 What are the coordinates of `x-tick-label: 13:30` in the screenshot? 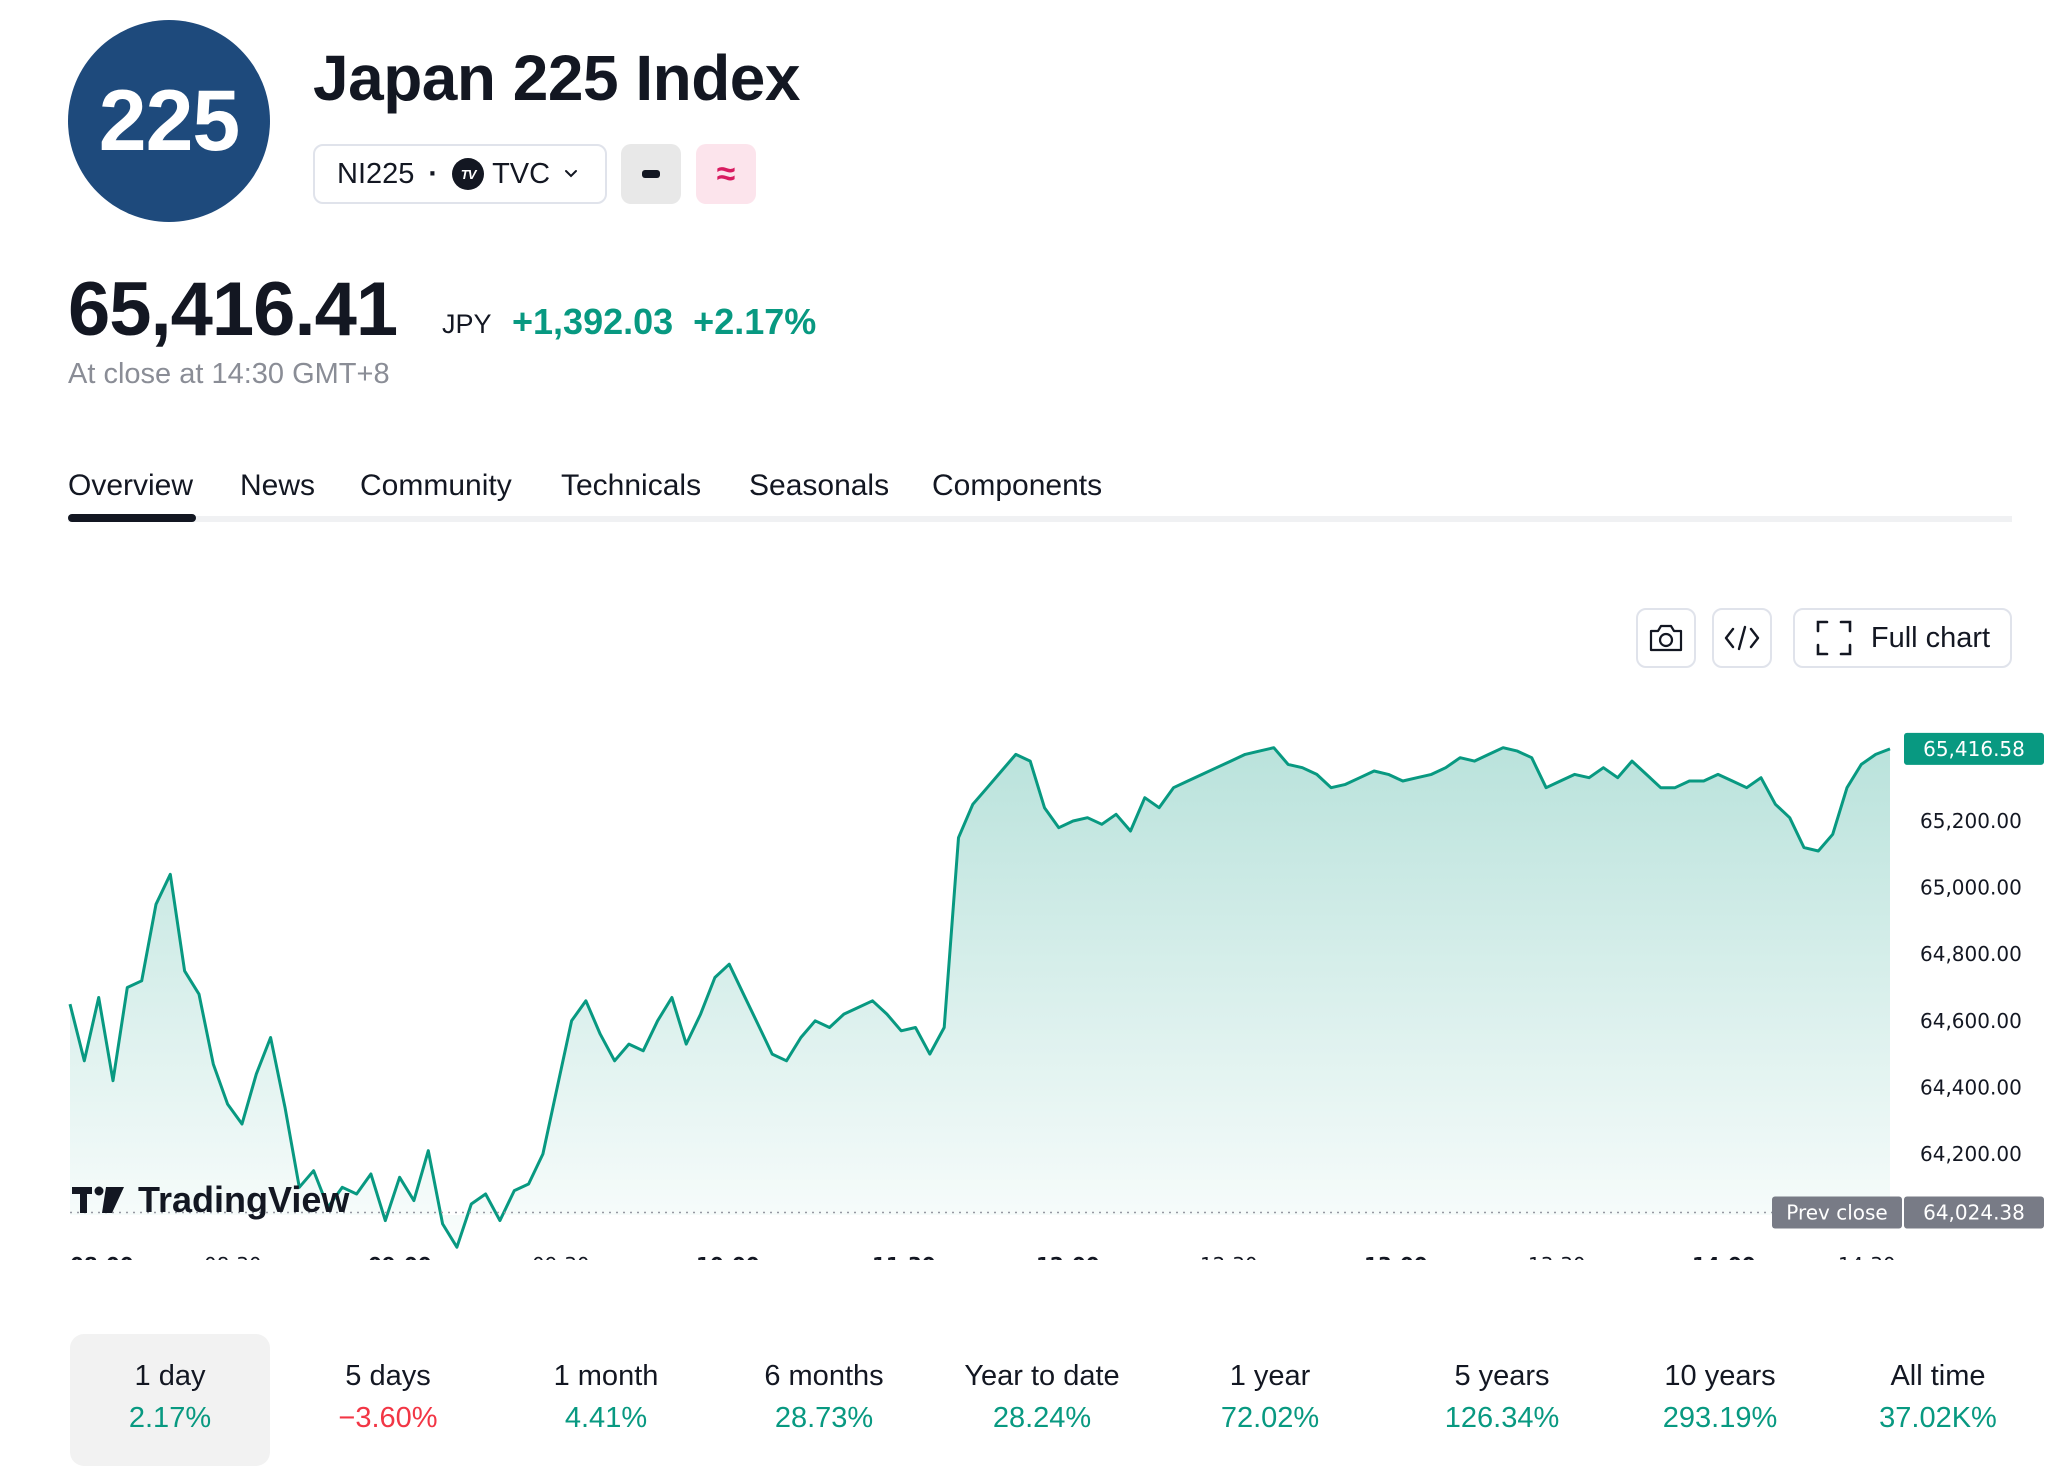 It's located at (1557, 1256).